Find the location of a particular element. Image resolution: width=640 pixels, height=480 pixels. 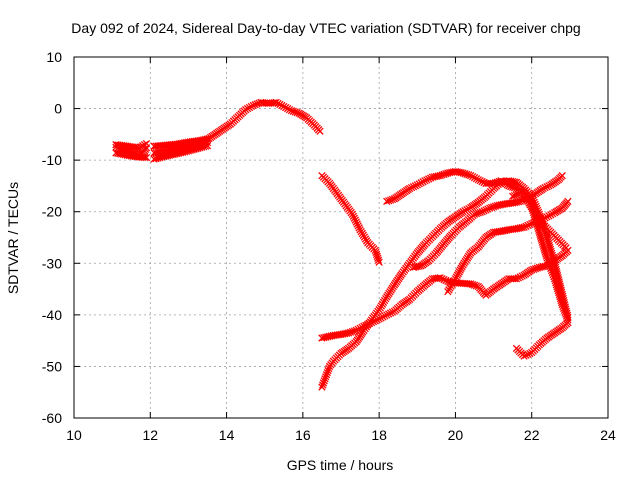

y-tick-label: -60 is located at coordinates (52, 418).